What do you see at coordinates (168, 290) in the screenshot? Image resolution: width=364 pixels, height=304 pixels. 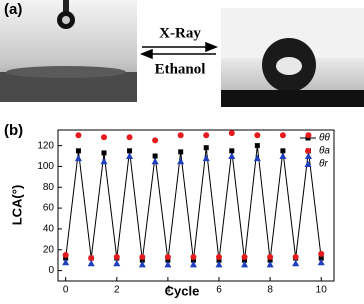 I see `x-tick-label: 4` at bounding box center [168, 290].